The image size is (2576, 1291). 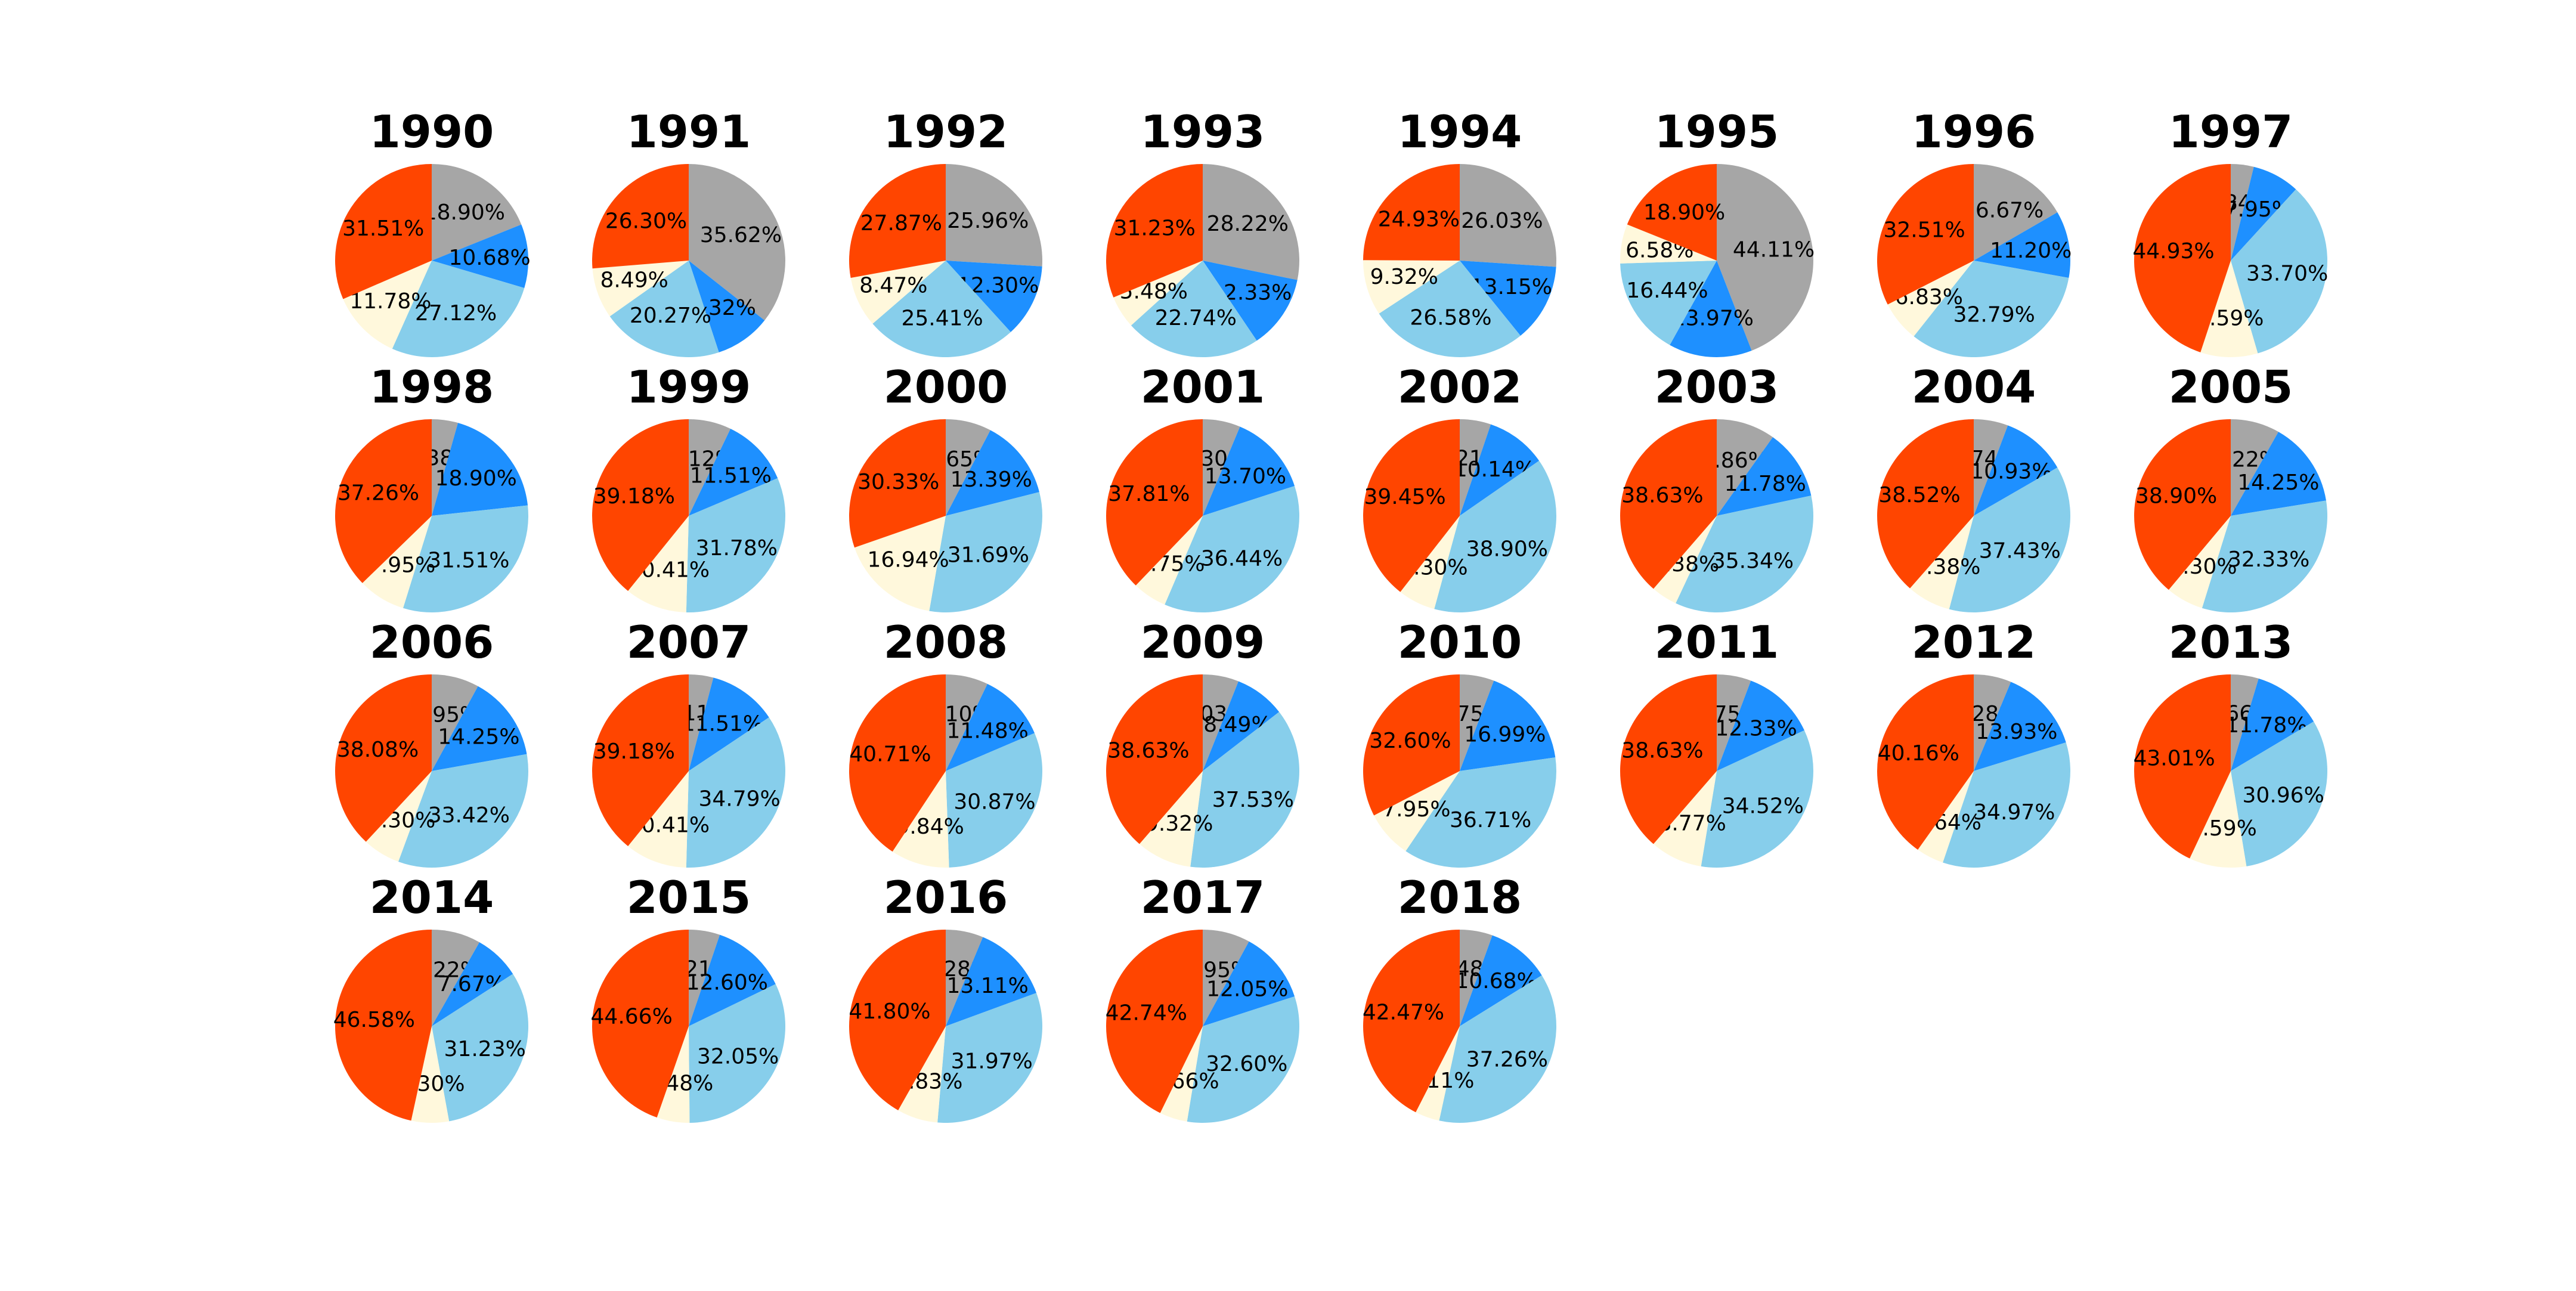 I want to click on pie-title: 1990, so click(x=432, y=132).